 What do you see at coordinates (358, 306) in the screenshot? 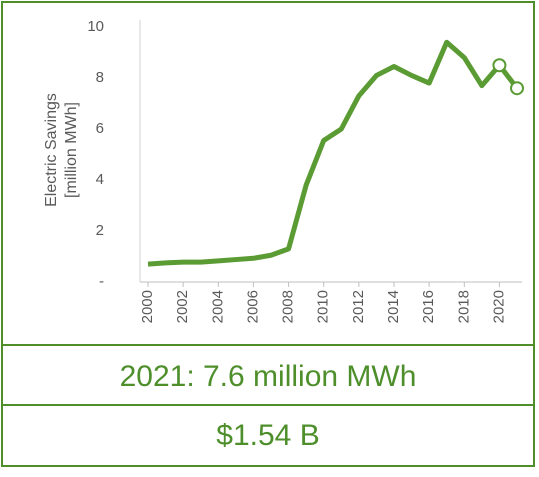
I see `x-tick-label: 2012` at bounding box center [358, 306].